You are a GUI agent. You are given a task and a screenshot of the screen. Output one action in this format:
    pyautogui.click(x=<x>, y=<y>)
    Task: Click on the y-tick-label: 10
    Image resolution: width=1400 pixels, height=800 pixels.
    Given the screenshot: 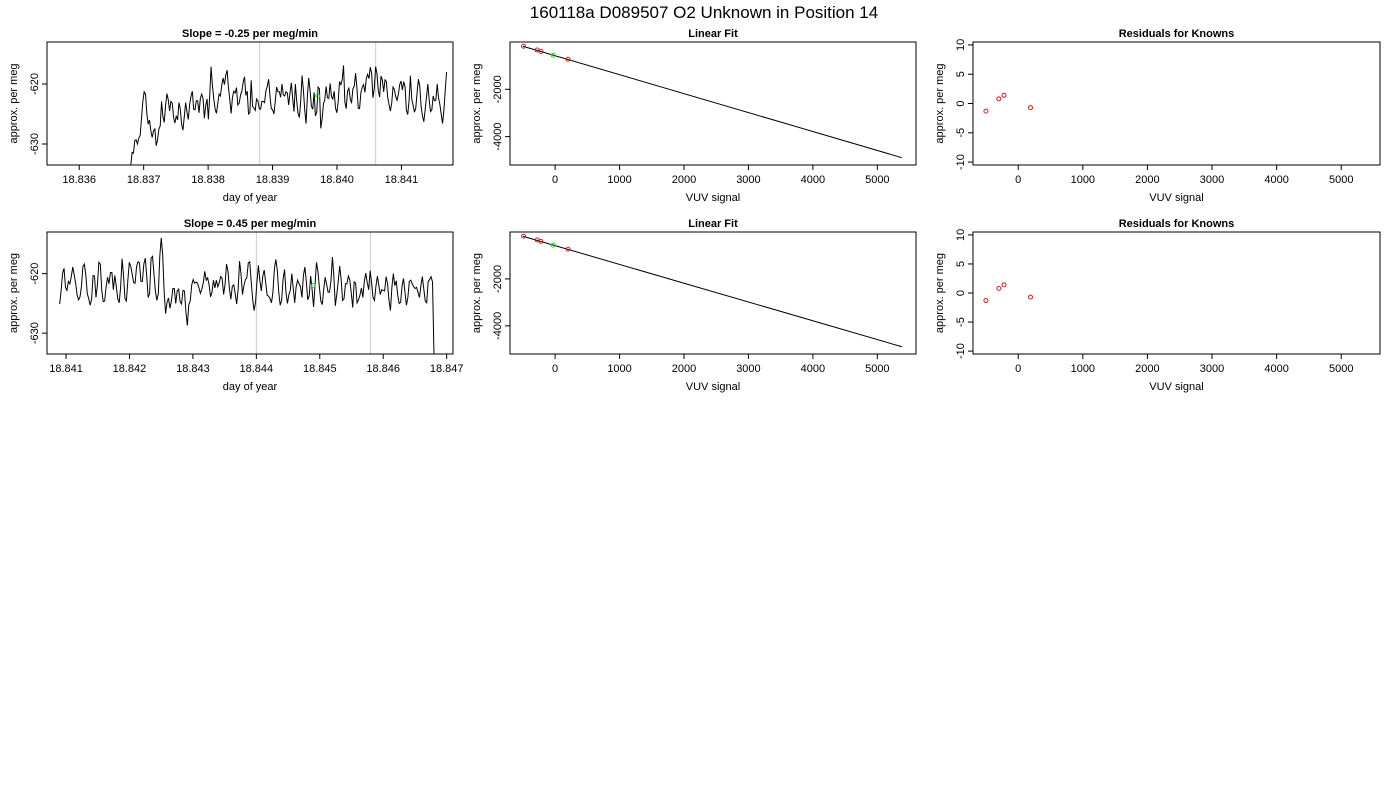 What is the action you would take?
    pyautogui.click(x=961, y=45)
    